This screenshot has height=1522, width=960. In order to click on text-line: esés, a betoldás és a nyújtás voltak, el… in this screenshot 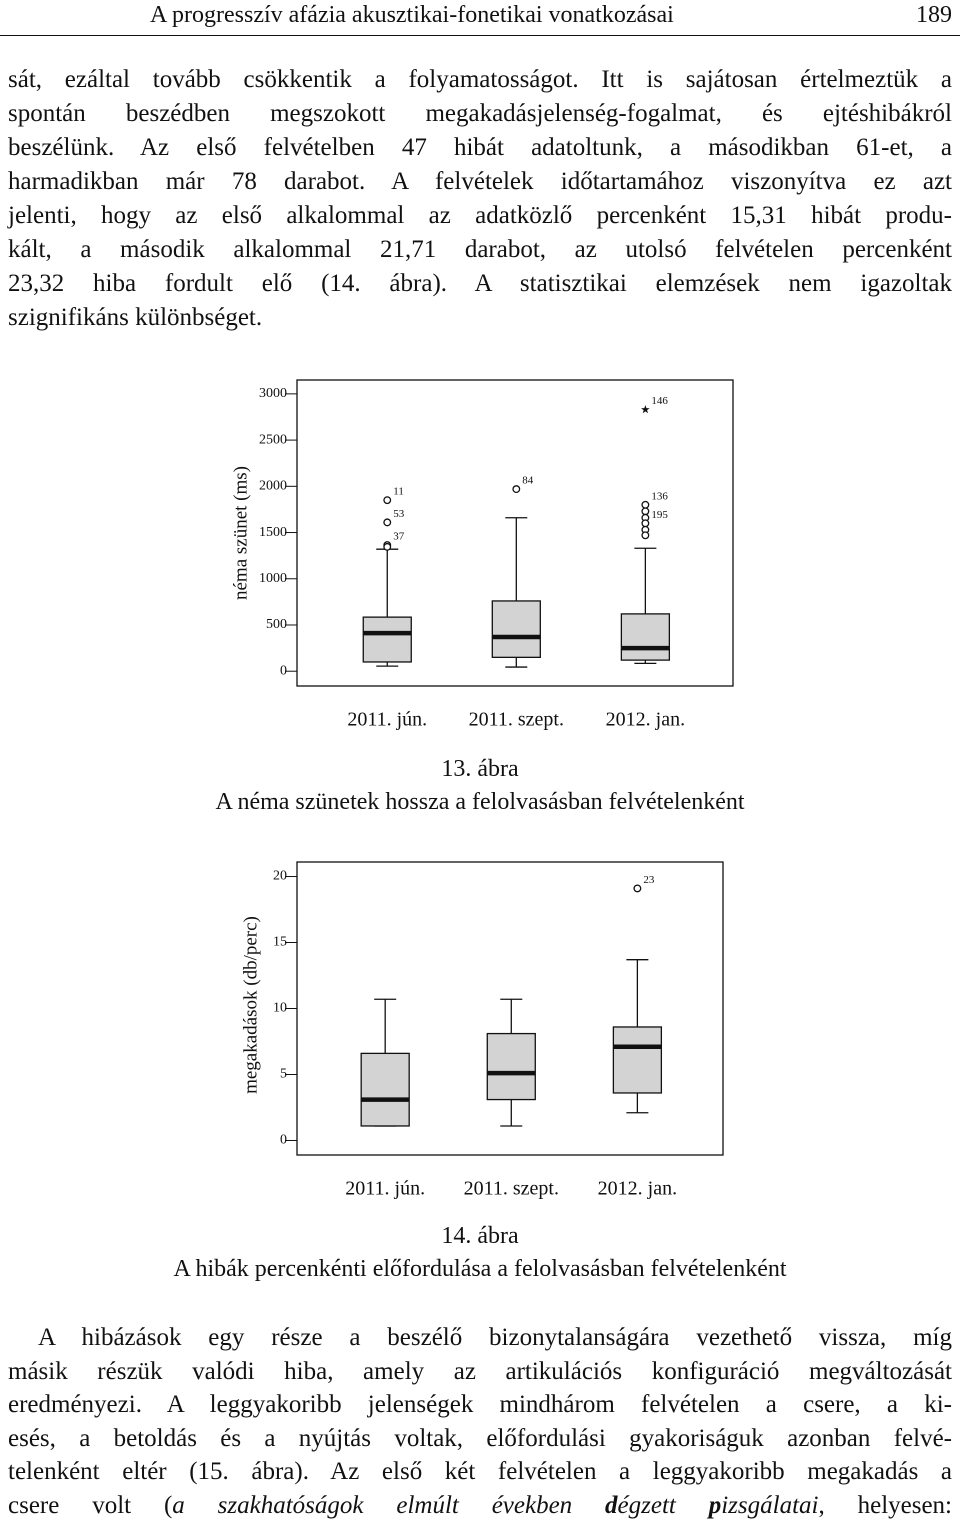, I will do `click(480, 1438)`.